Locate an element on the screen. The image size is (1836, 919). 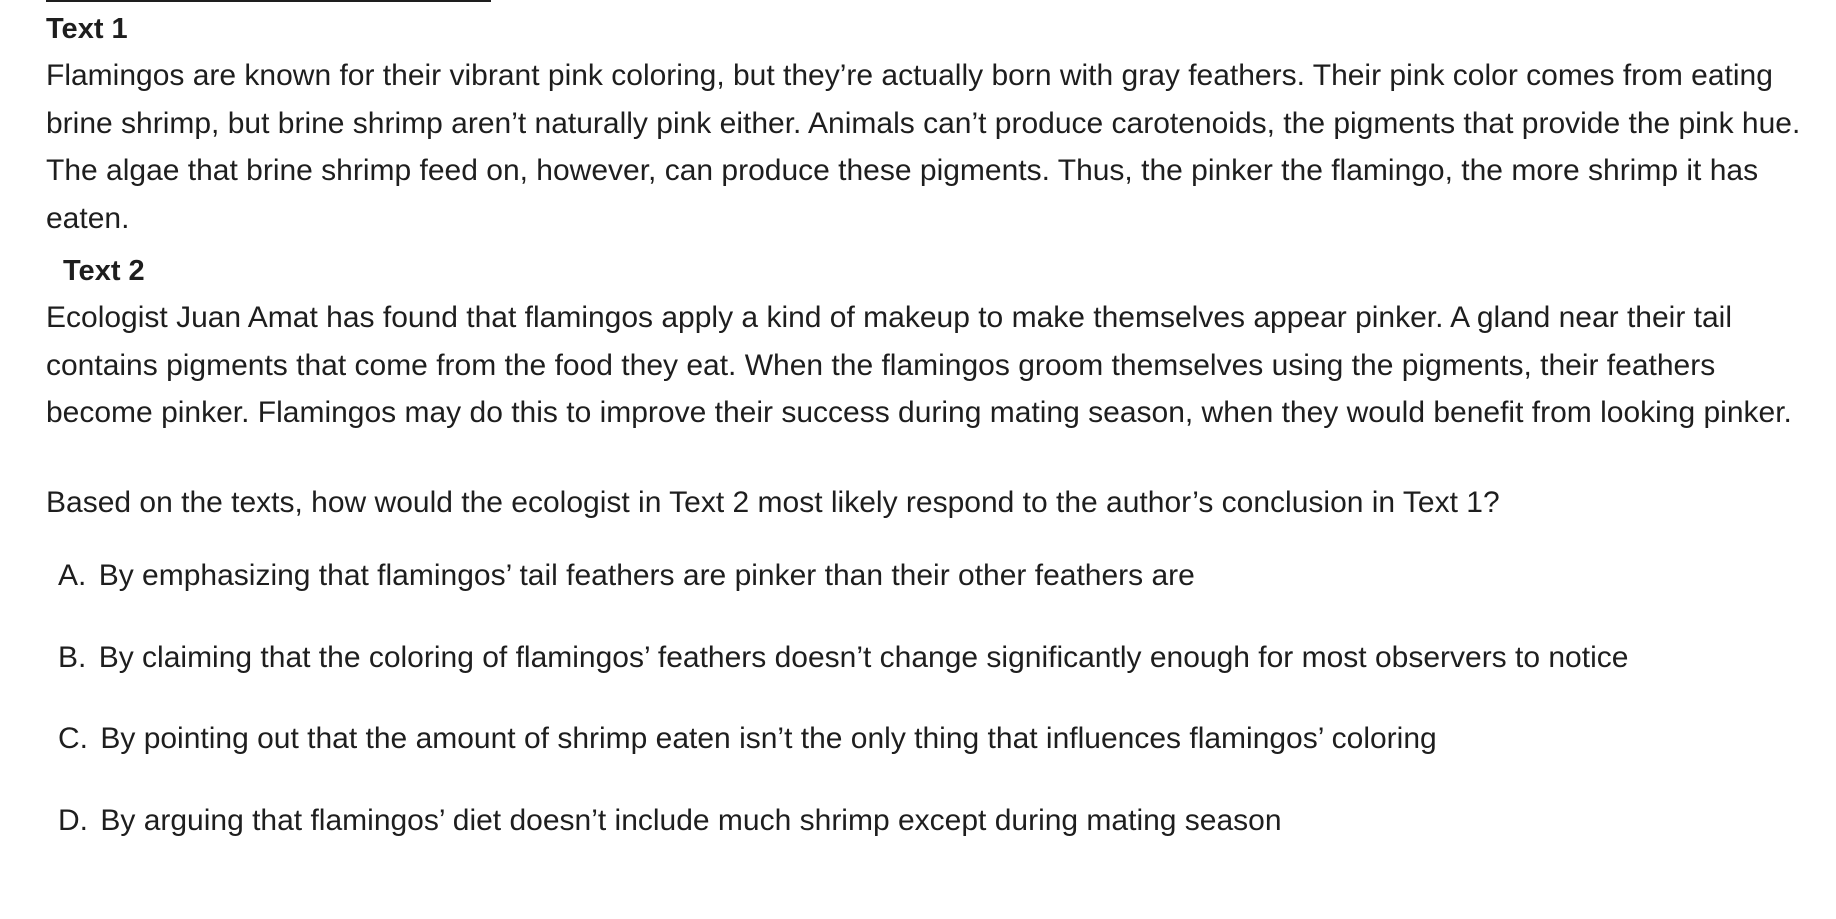
choice-letter: C. is located at coordinates (73, 738).